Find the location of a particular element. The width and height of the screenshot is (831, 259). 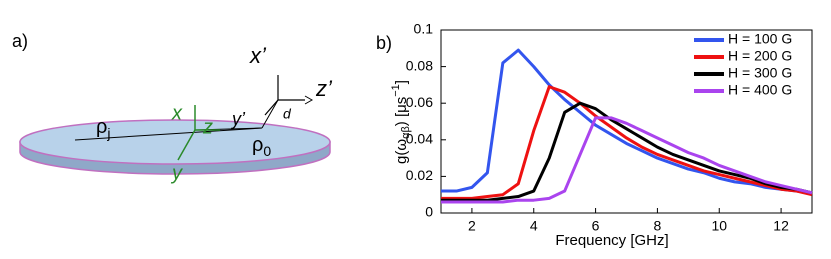

legend-label: H = 400 G is located at coordinates (760, 90).